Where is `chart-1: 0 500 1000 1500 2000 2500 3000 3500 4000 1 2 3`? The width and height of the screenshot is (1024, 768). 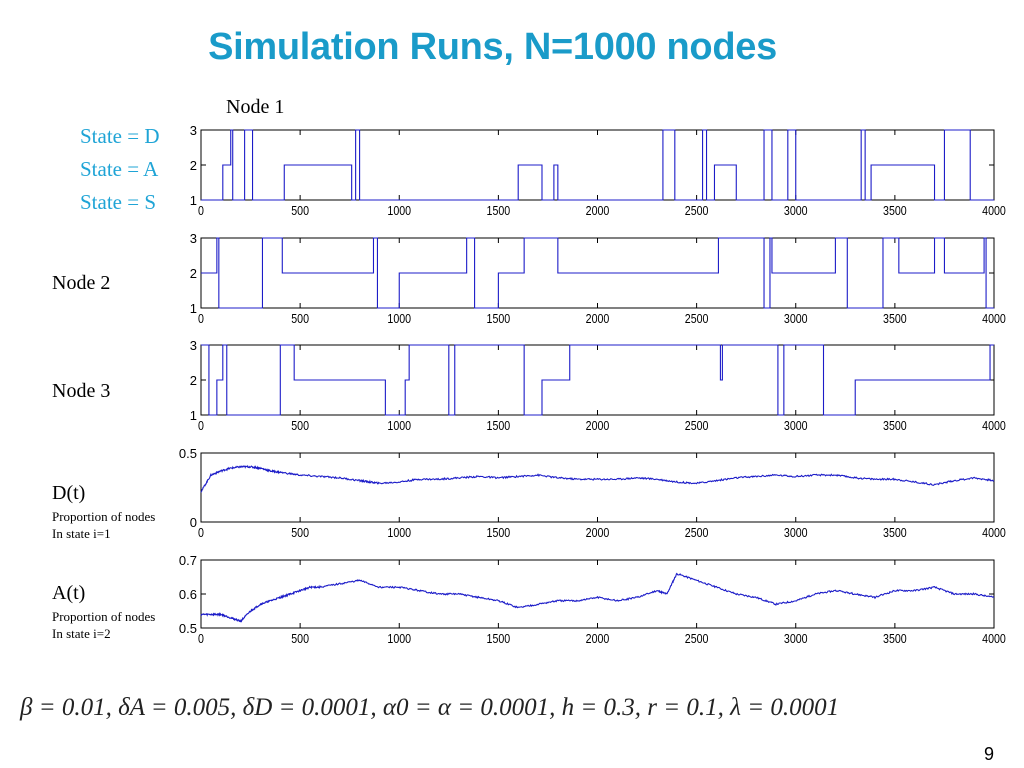
chart-1: 0 500 1000 1500 2000 2500 3000 3500 4000 1 2 3 is located at coordinates (598, 170).